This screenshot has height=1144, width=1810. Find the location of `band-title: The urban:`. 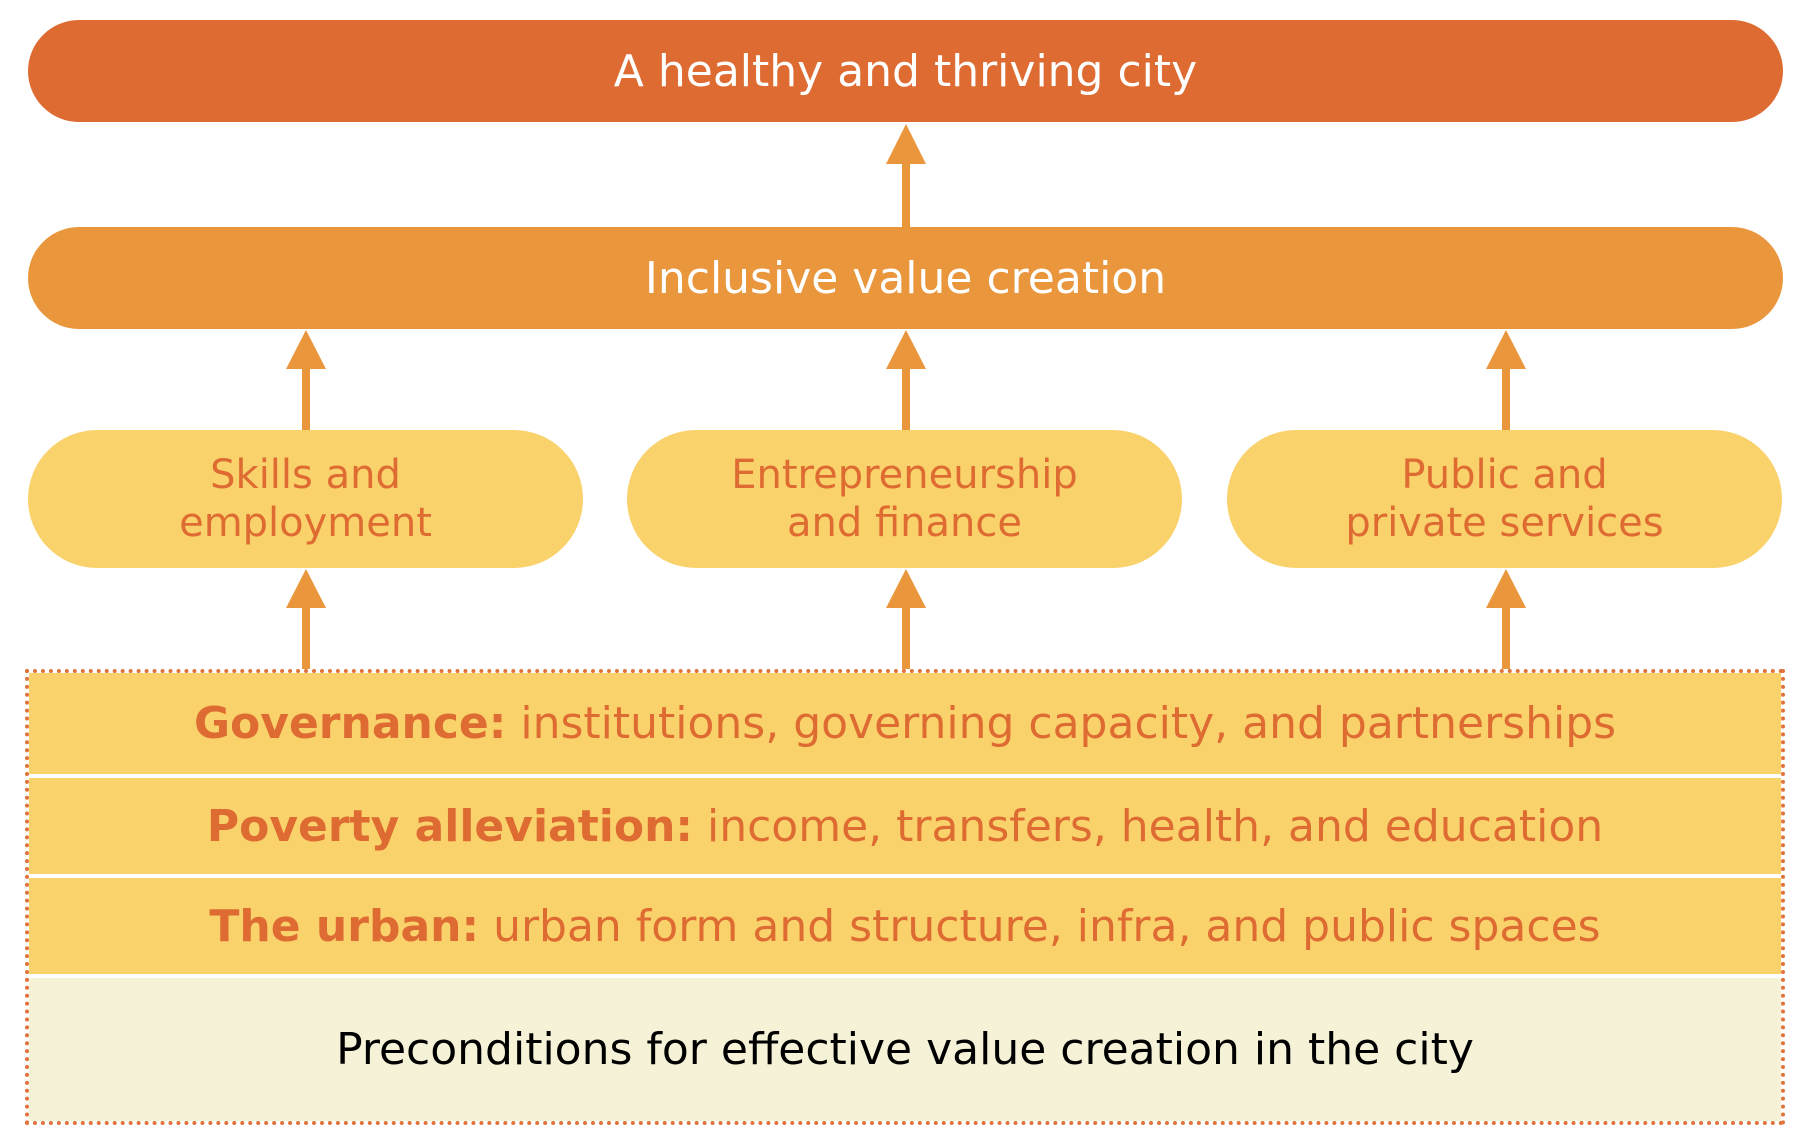

band-title: The urban: is located at coordinates (344, 926).